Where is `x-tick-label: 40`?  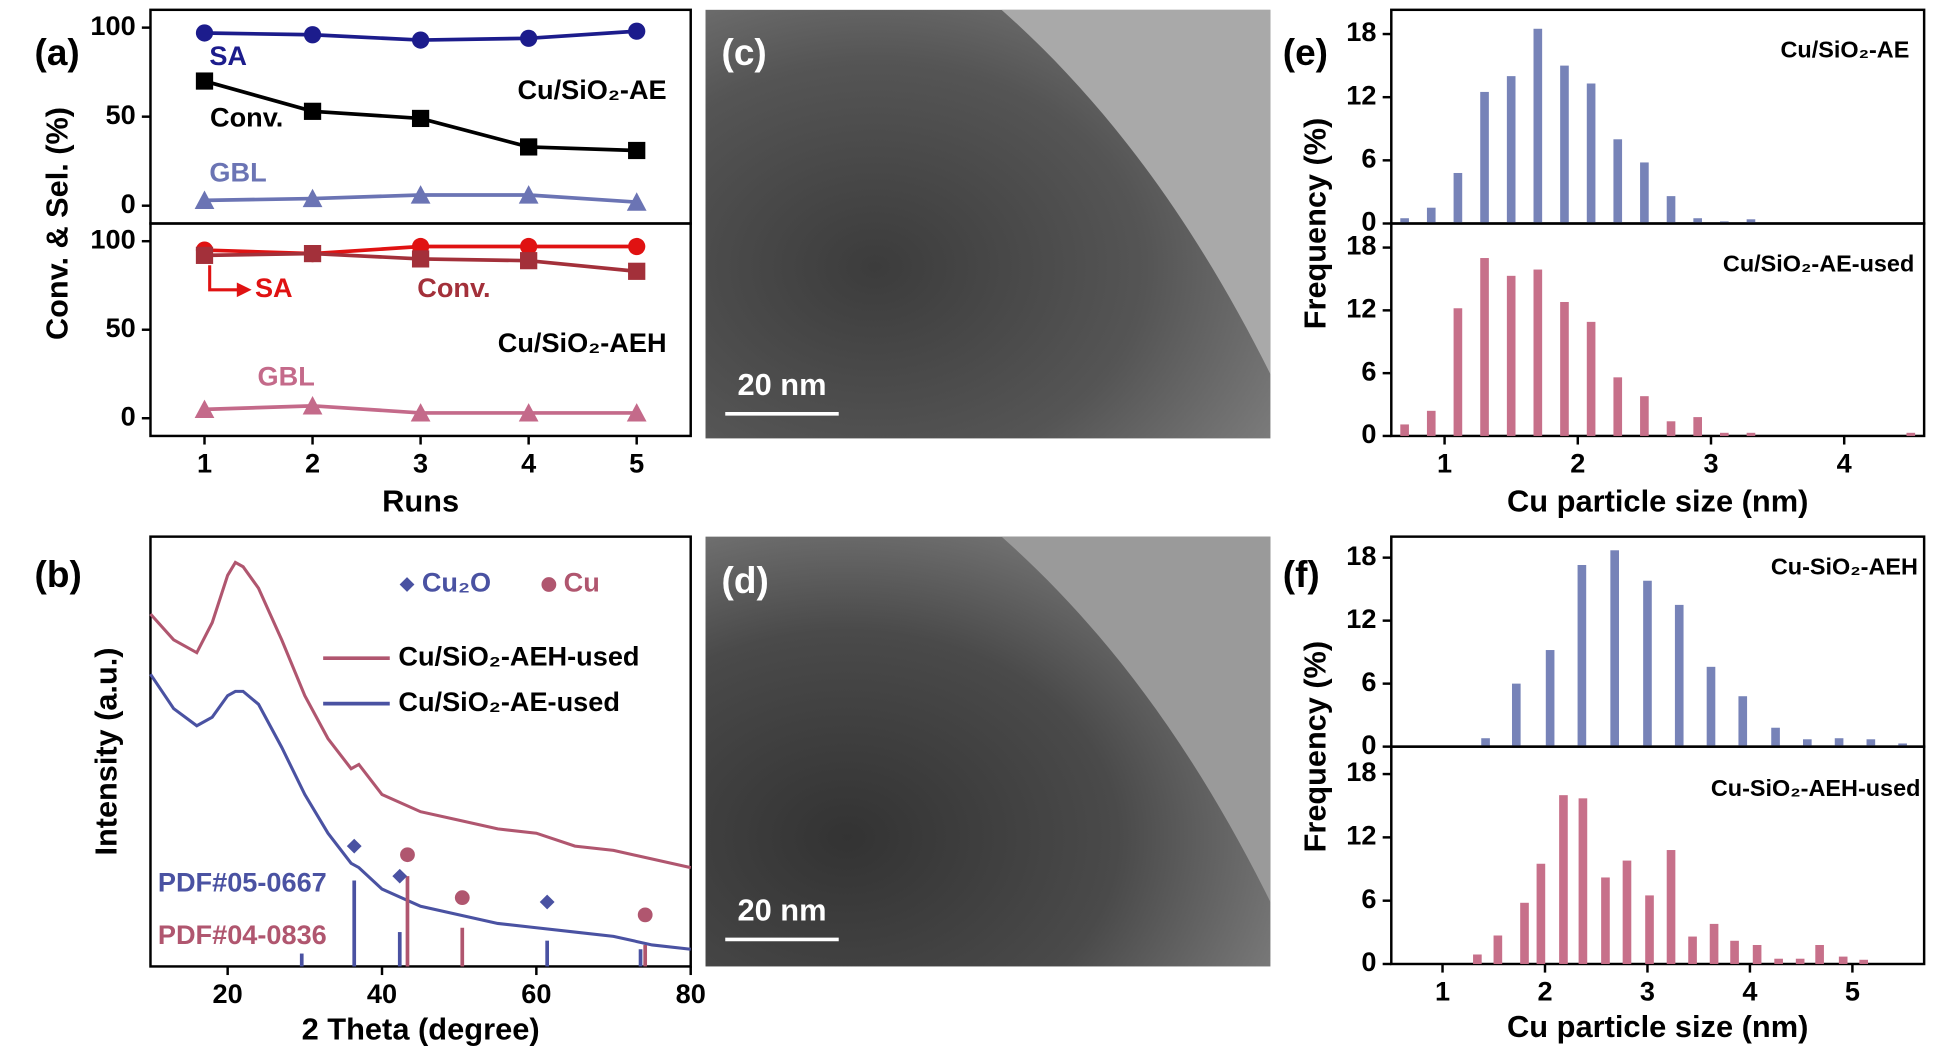
x-tick-label: 40 is located at coordinates (382, 993).